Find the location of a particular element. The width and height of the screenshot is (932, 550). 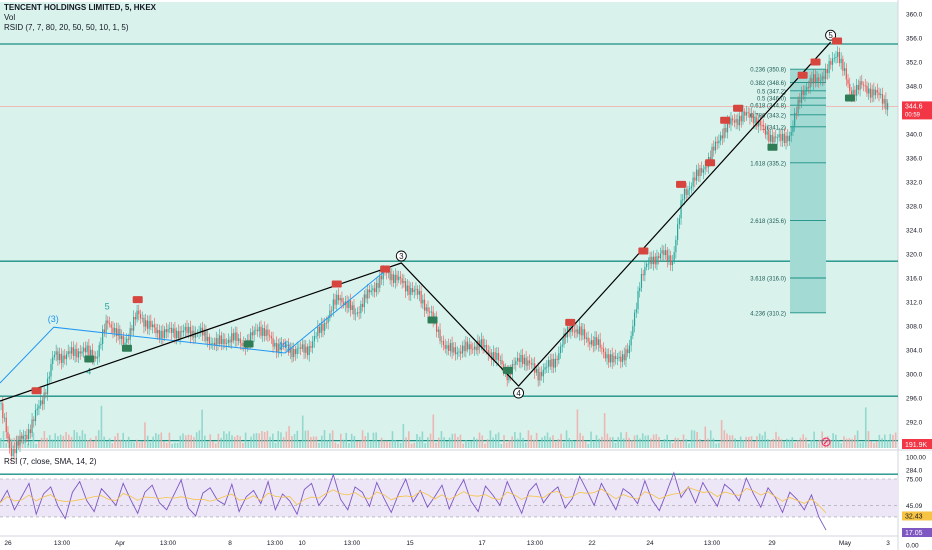

price-axis-tick: 312.0 is located at coordinates (914, 303).